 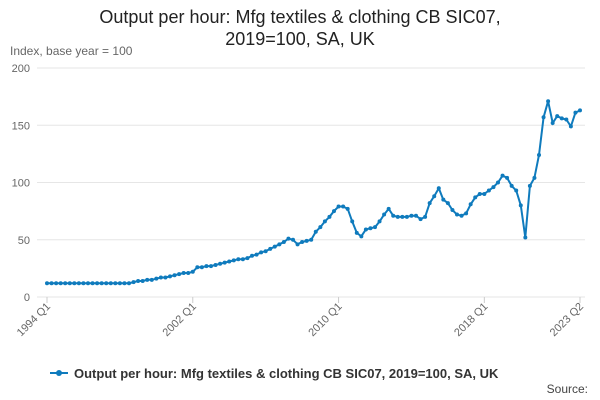 What do you see at coordinates (21, 69) in the screenshot?
I see `y-tick-label: 200` at bounding box center [21, 69].